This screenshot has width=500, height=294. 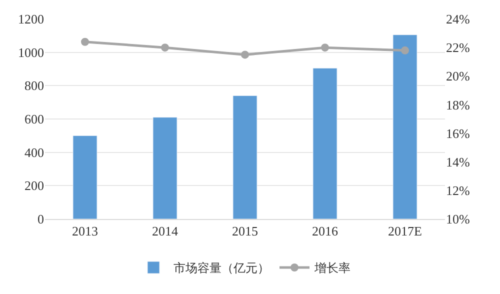 I want to click on y2-tick-label: 10%, so click(x=458, y=219).